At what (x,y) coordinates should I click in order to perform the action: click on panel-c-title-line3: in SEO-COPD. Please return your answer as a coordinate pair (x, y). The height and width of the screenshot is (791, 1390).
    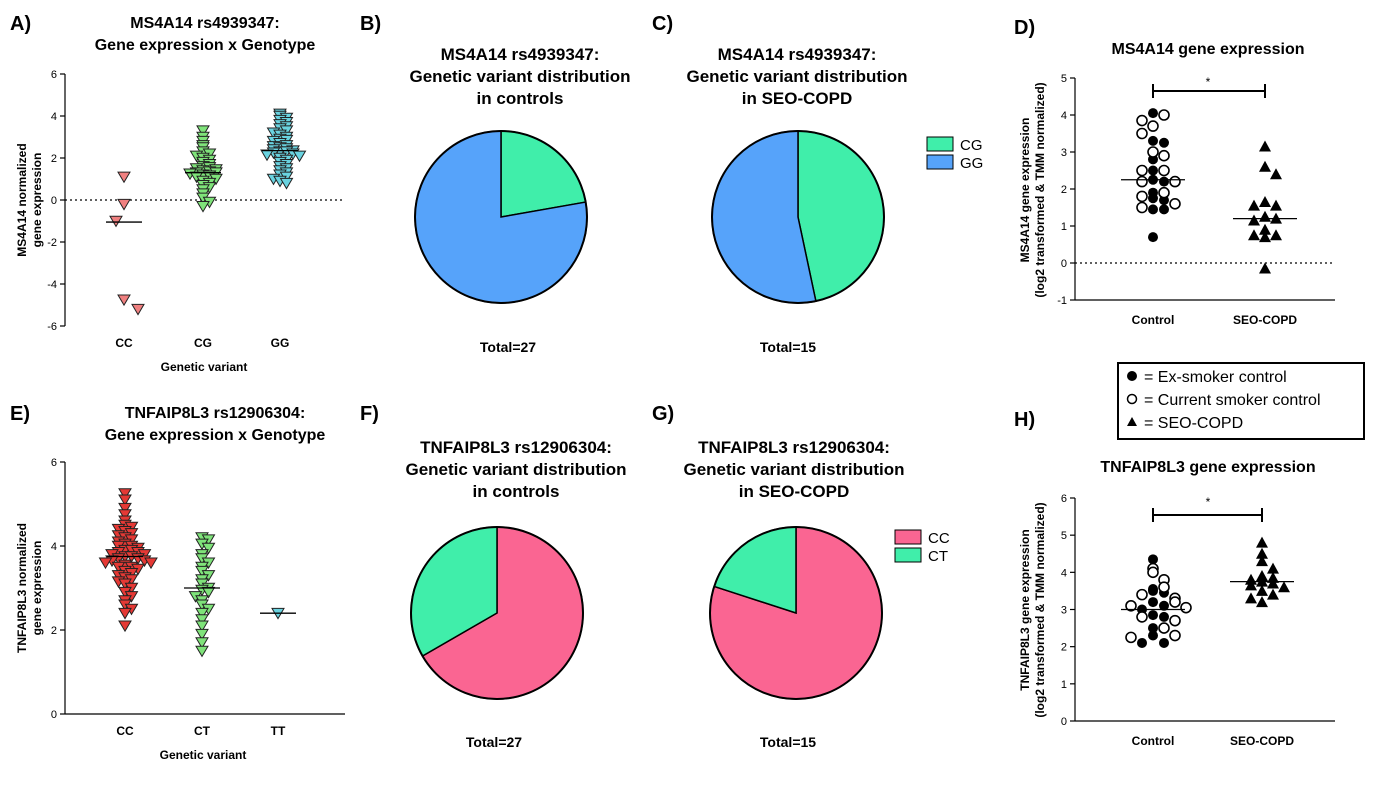
    Looking at the image, I should click on (797, 98).